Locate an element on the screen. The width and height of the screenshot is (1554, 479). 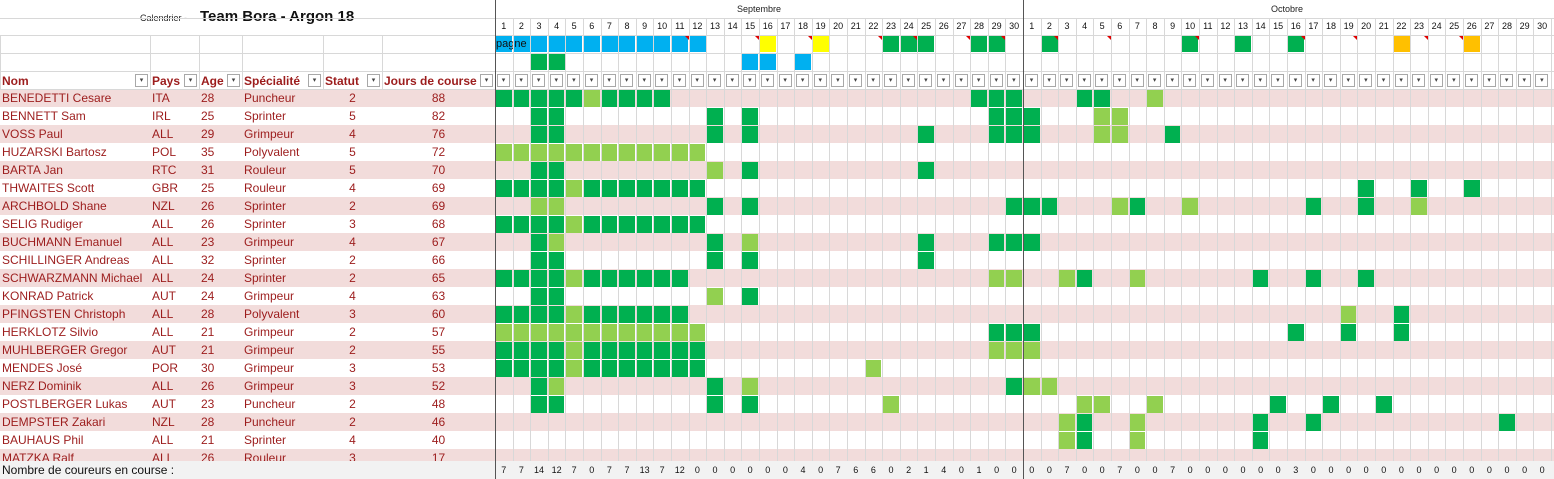
cell-pays: AUT is located at coordinates (164, 350).